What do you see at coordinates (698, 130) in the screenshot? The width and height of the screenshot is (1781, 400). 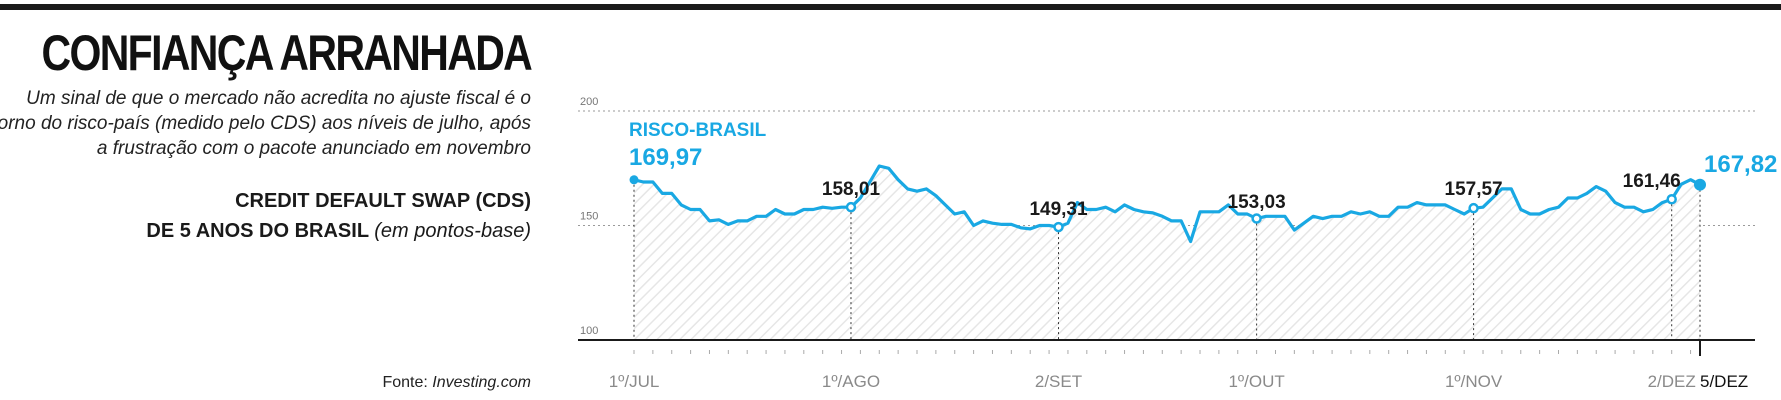 I see `series-name-label: RISCO-BRASIL` at bounding box center [698, 130].